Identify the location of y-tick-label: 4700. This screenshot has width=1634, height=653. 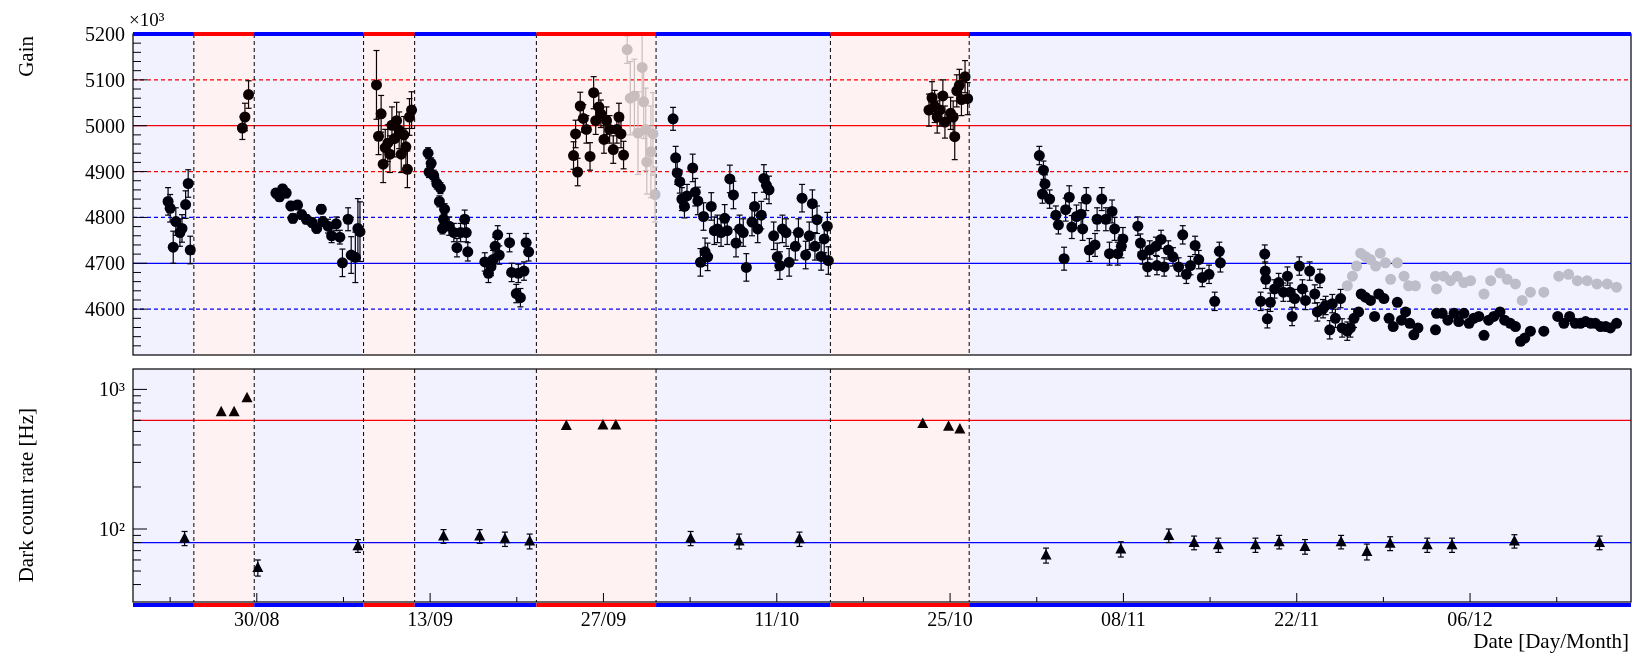
(105, 263).